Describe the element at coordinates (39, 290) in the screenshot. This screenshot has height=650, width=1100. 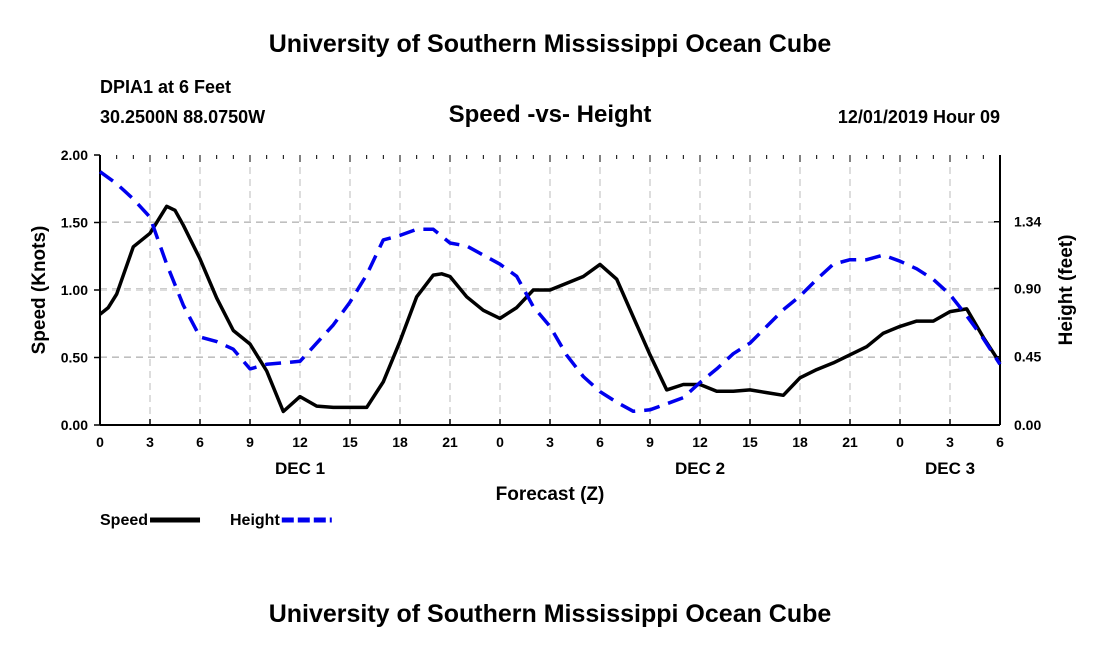
I see `y-axis-title-left: Speed (Knots)` at that location.